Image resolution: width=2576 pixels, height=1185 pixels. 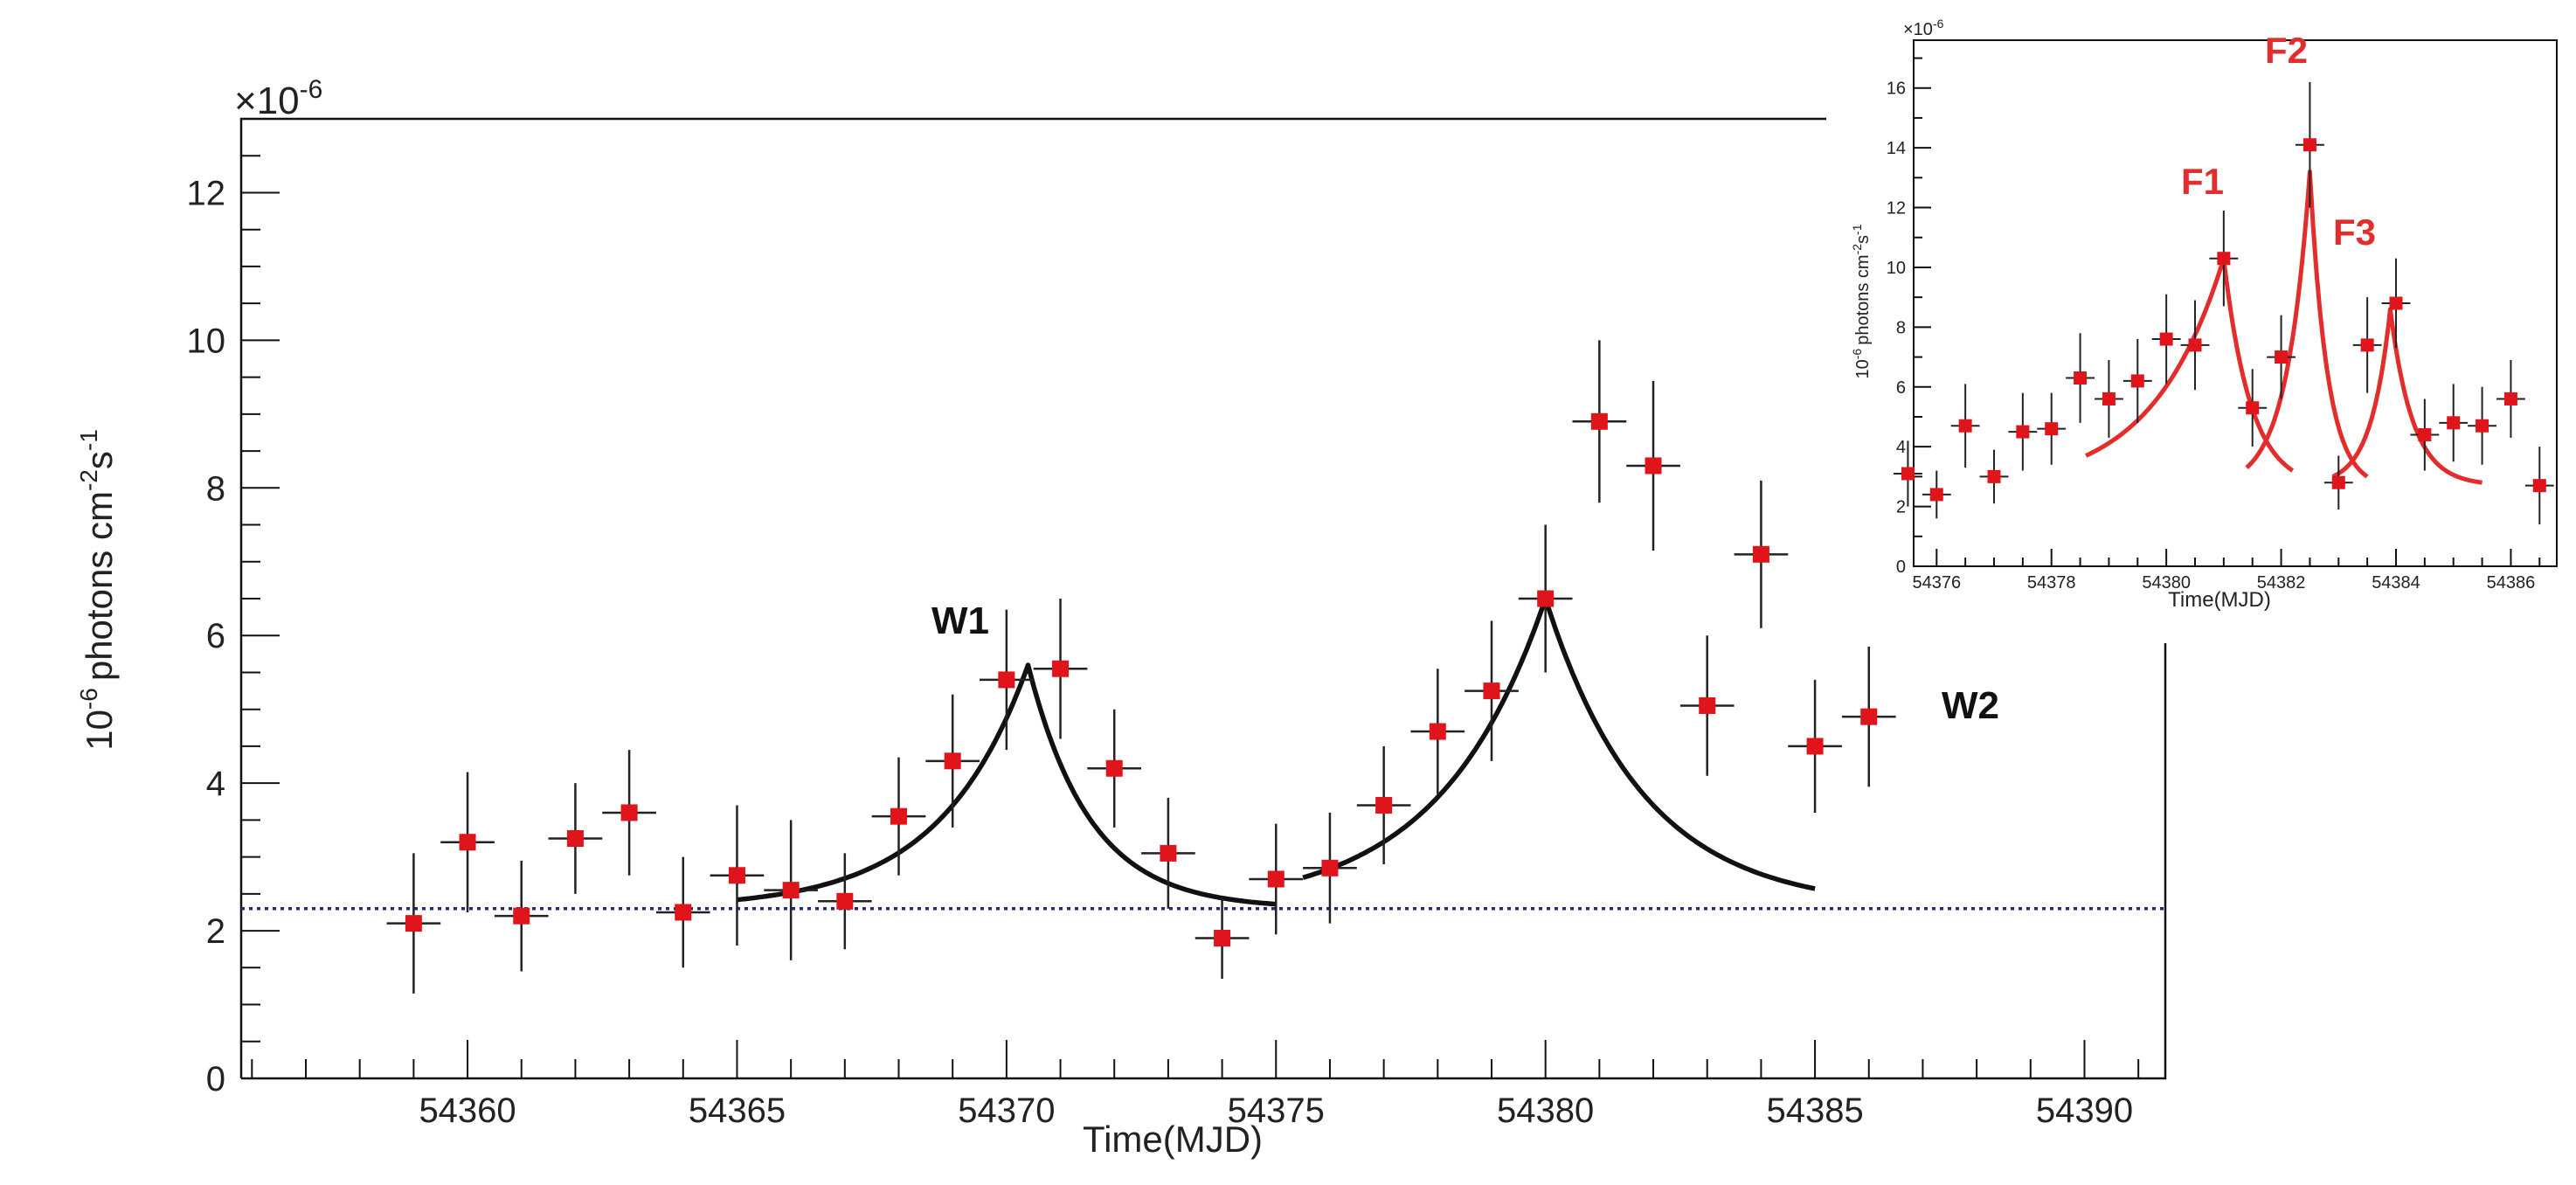 What do you see at coordinates (2396, 582) in the screenshot?
I see `x-tick-label: 54384` at bounding box center [2396, 582].